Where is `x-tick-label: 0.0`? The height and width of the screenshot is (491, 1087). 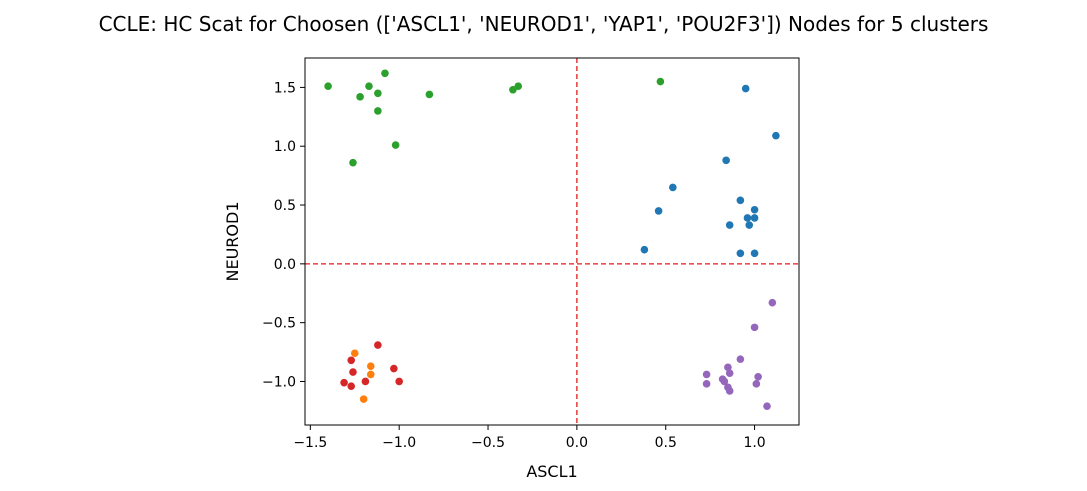
x-tick-label: 0.0 is located at coordinates (577, 443).